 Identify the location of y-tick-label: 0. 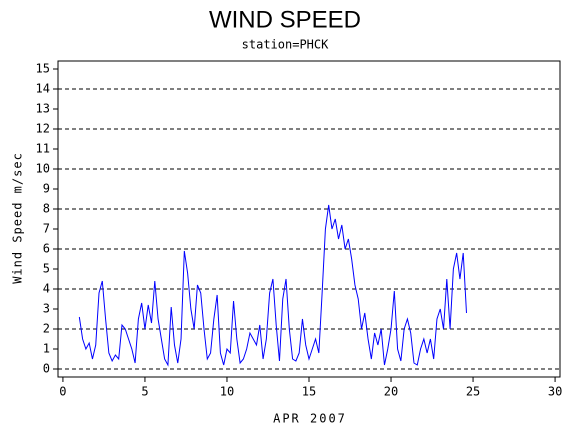
(46, 369).